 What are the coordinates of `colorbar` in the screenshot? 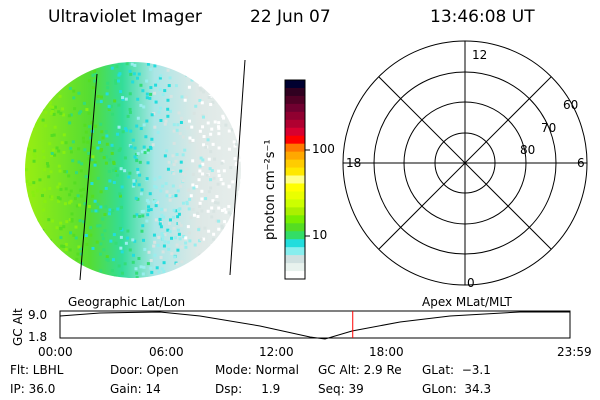 It's located at (297, 179).